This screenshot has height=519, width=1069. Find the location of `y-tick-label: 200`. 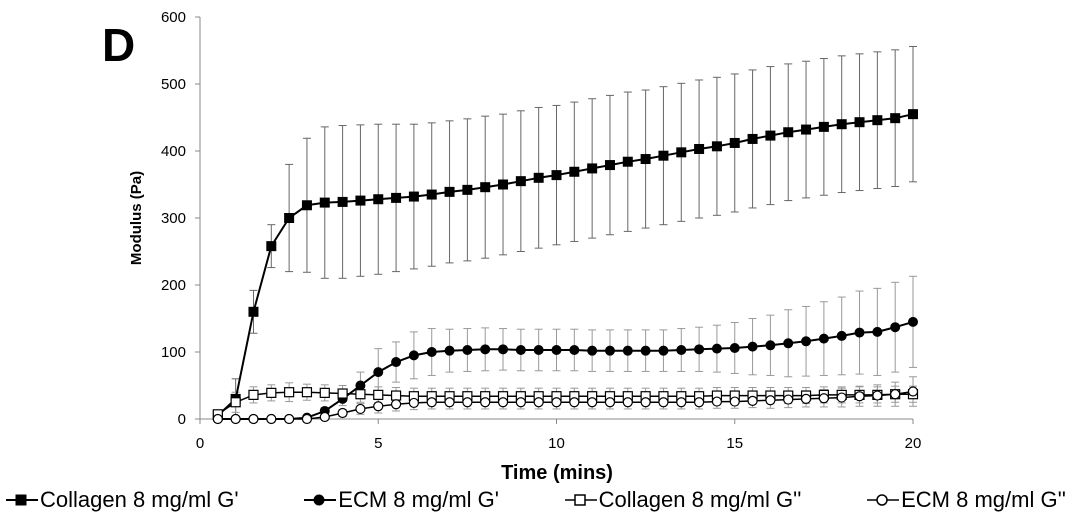

y-tick-label: 200 is located at coordinates (173, 285).